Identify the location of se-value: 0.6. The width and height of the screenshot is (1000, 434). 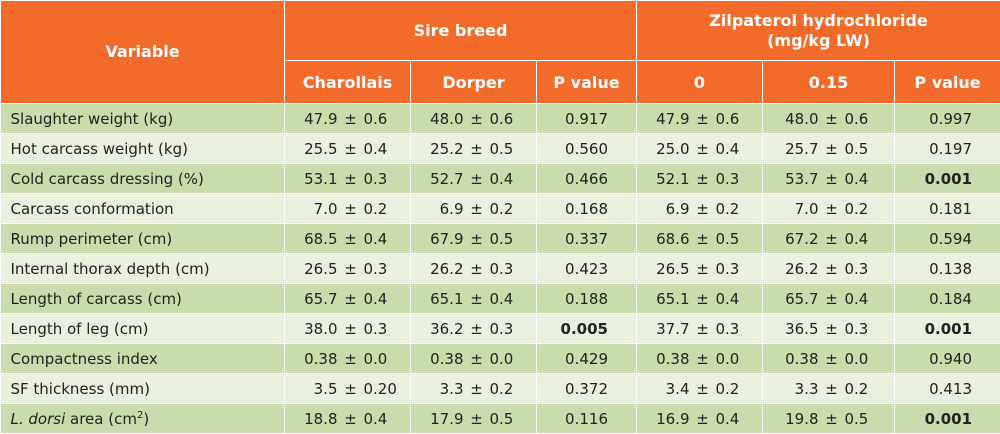
(381, 119).